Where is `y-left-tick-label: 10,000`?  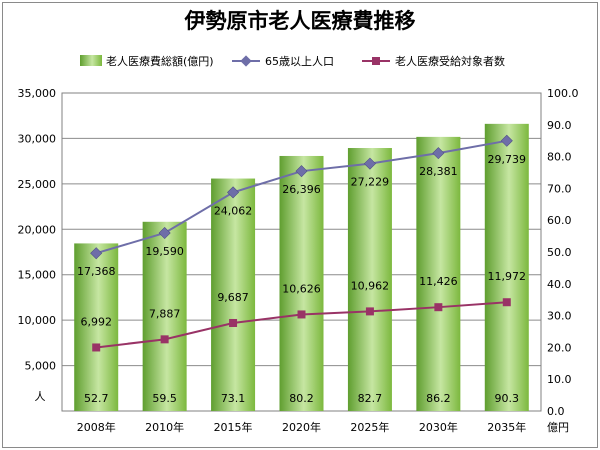
y-left-tick-label: 10,000 is located at coordinates (37, 320).